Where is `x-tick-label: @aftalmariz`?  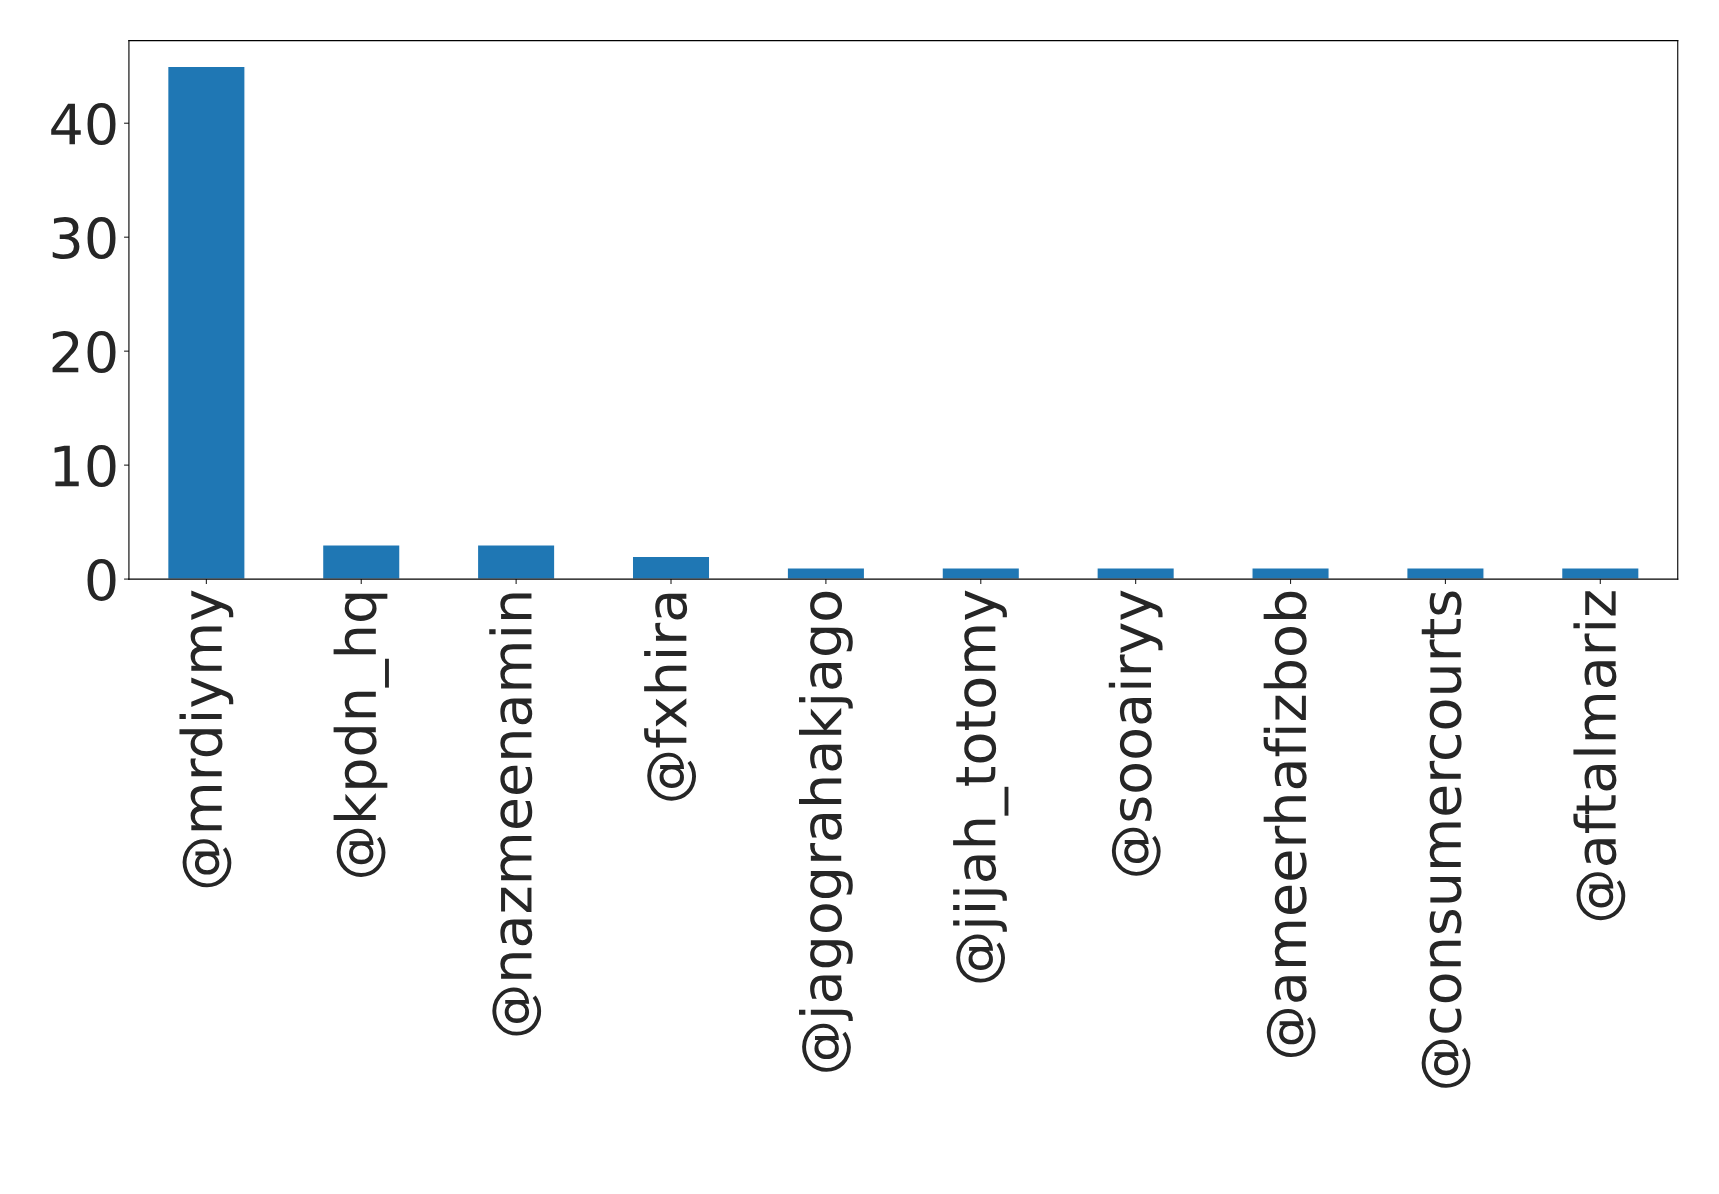
x-tick-label: @aftalmariz is located at coordinates (1599, 756).